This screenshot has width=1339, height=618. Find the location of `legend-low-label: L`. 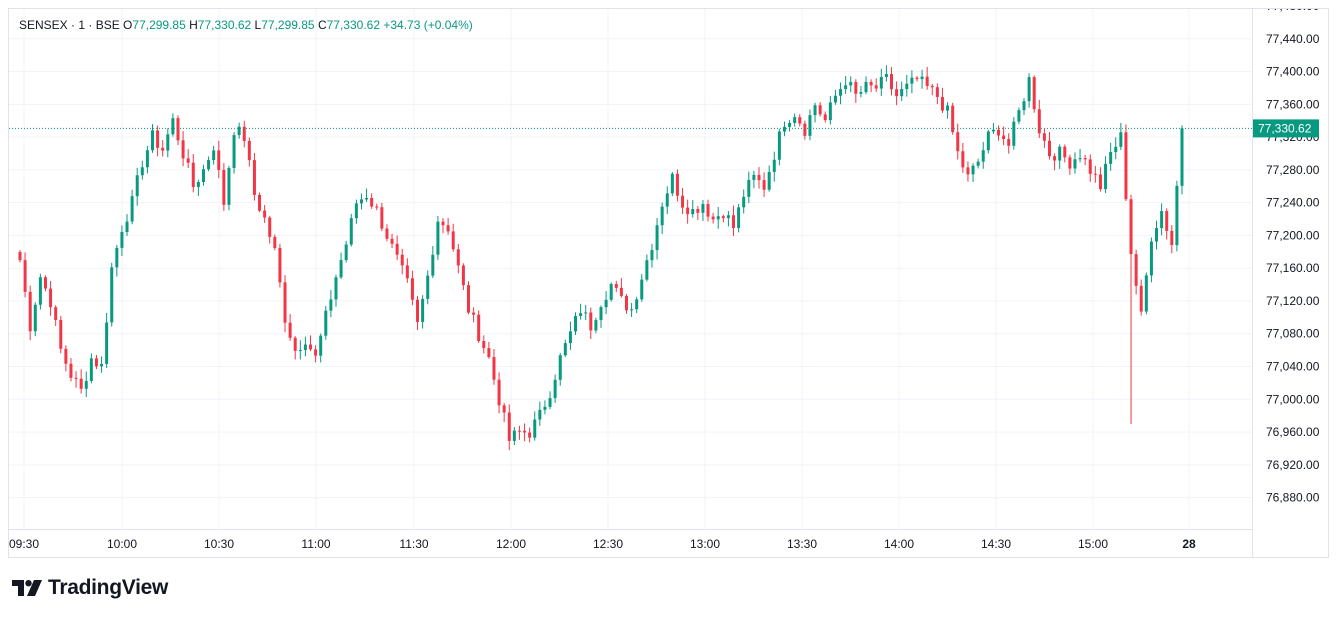

legend-low-label: L is located at coordinates (258, 25).